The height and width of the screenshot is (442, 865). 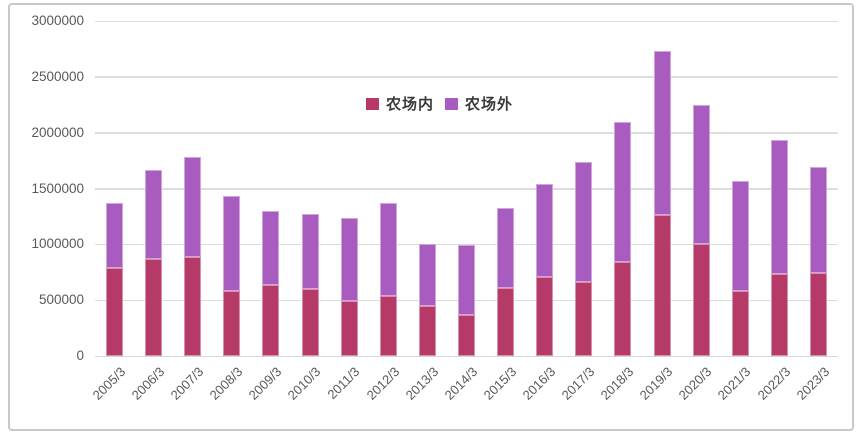 What do you see at coordinates (310, 322) in the screenshot?
I see `bar-segment-农场内-2010/3` at bounding box center [310, 322].